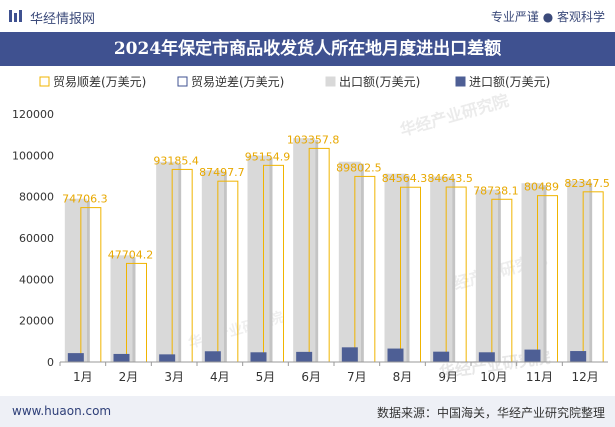  I want to click on logo-icon, so click(15, 16).